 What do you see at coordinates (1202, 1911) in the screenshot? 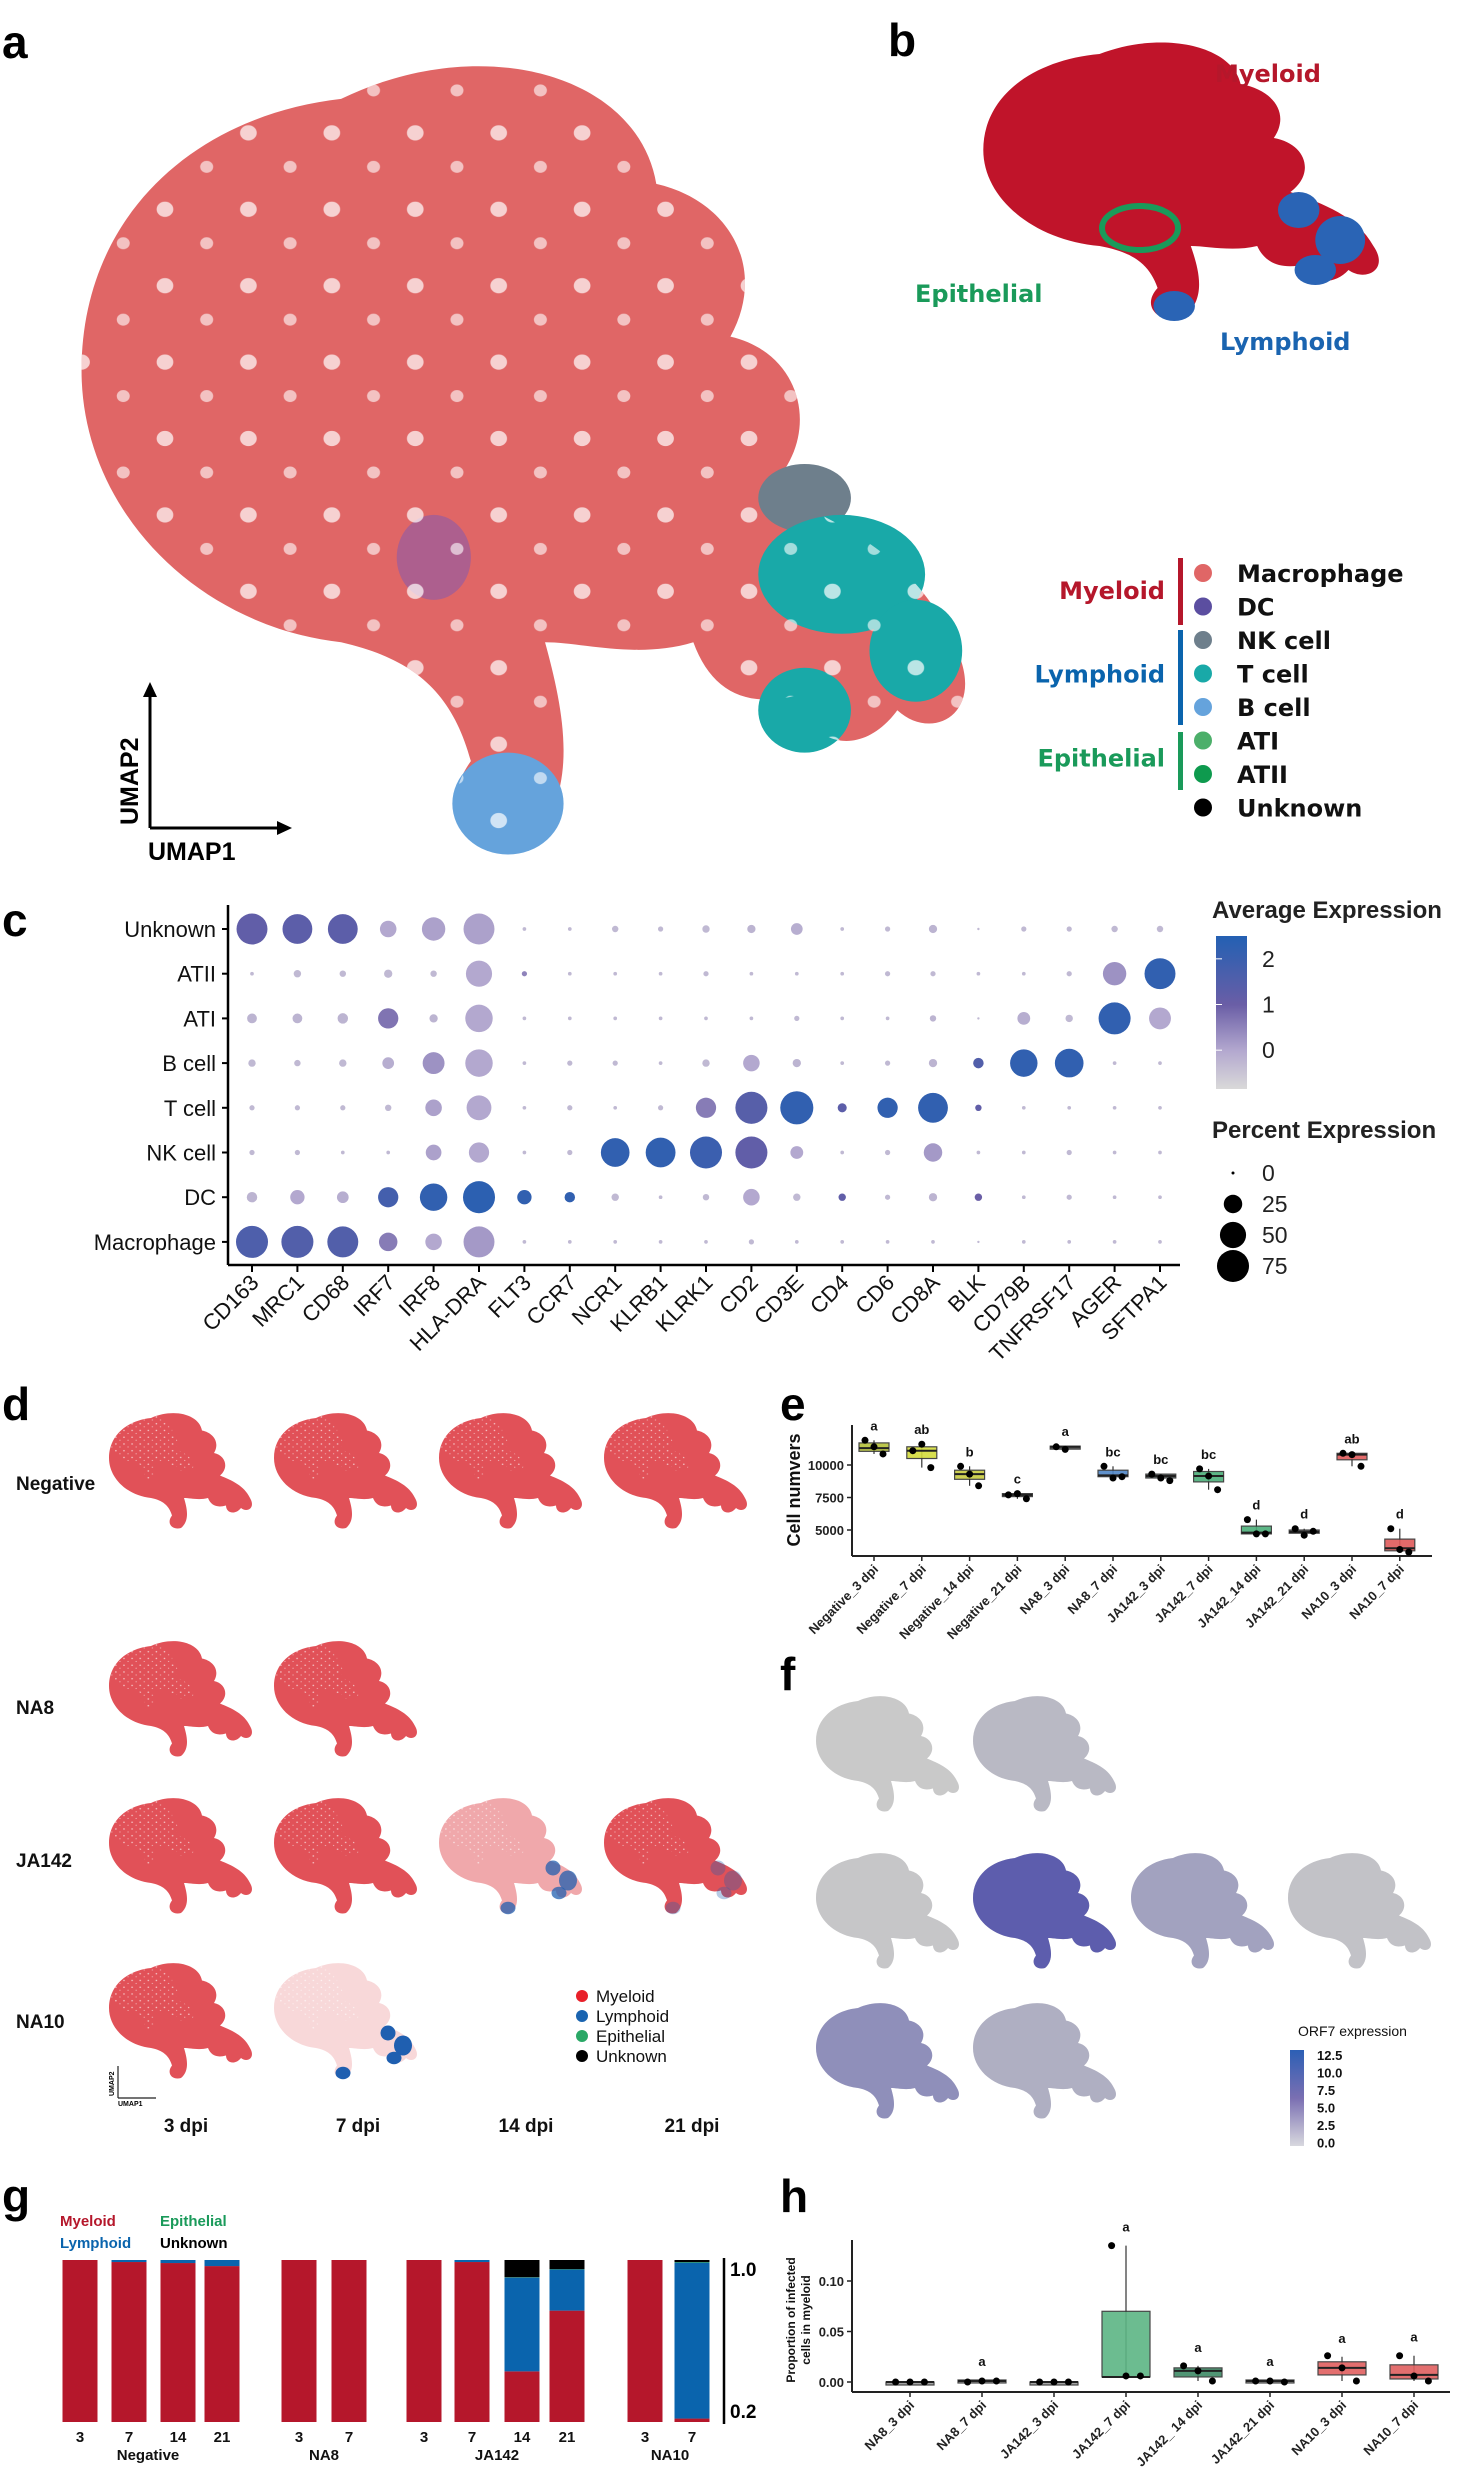
I see `orf7-umap-thumbnail` at bounding box center [1202, 1911].